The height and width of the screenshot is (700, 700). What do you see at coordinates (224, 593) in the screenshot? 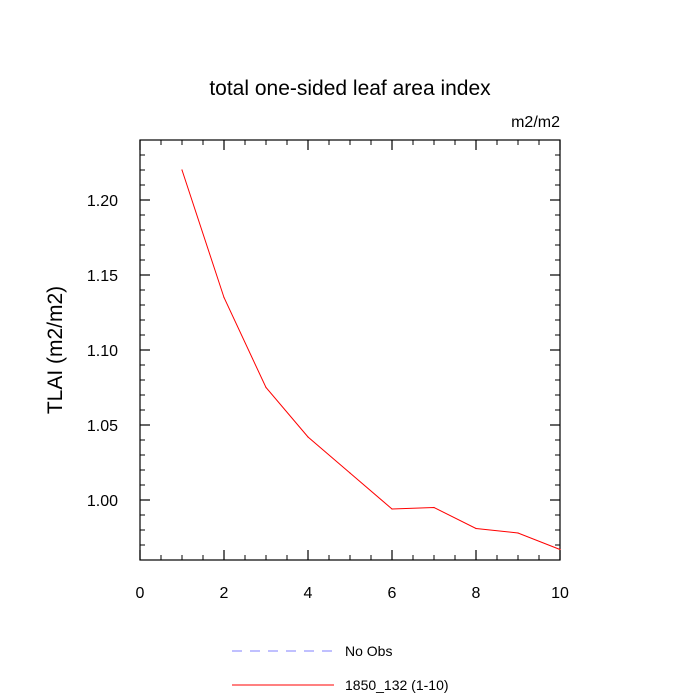
I see `x-tick-label: 2` at bounding box center [224, 593].